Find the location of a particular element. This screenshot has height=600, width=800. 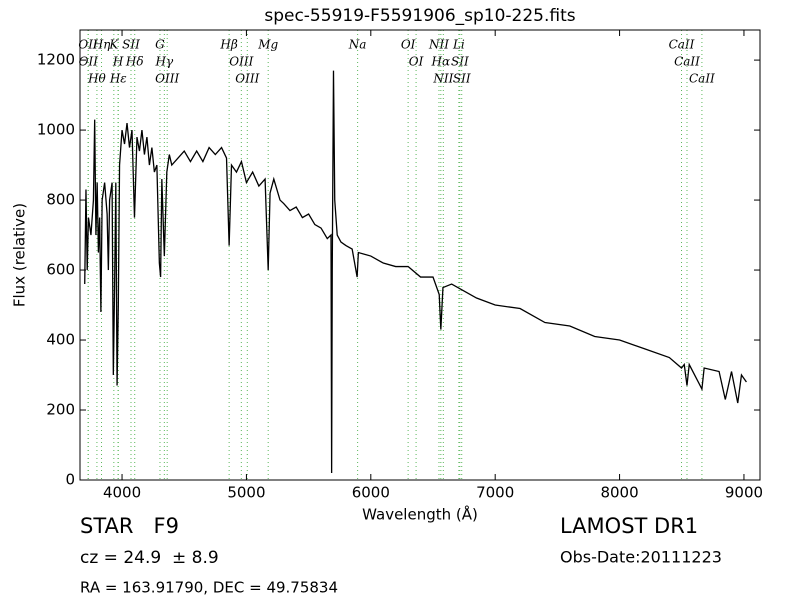

x-tick-label: 4000 is located at coordinates (122, 493).